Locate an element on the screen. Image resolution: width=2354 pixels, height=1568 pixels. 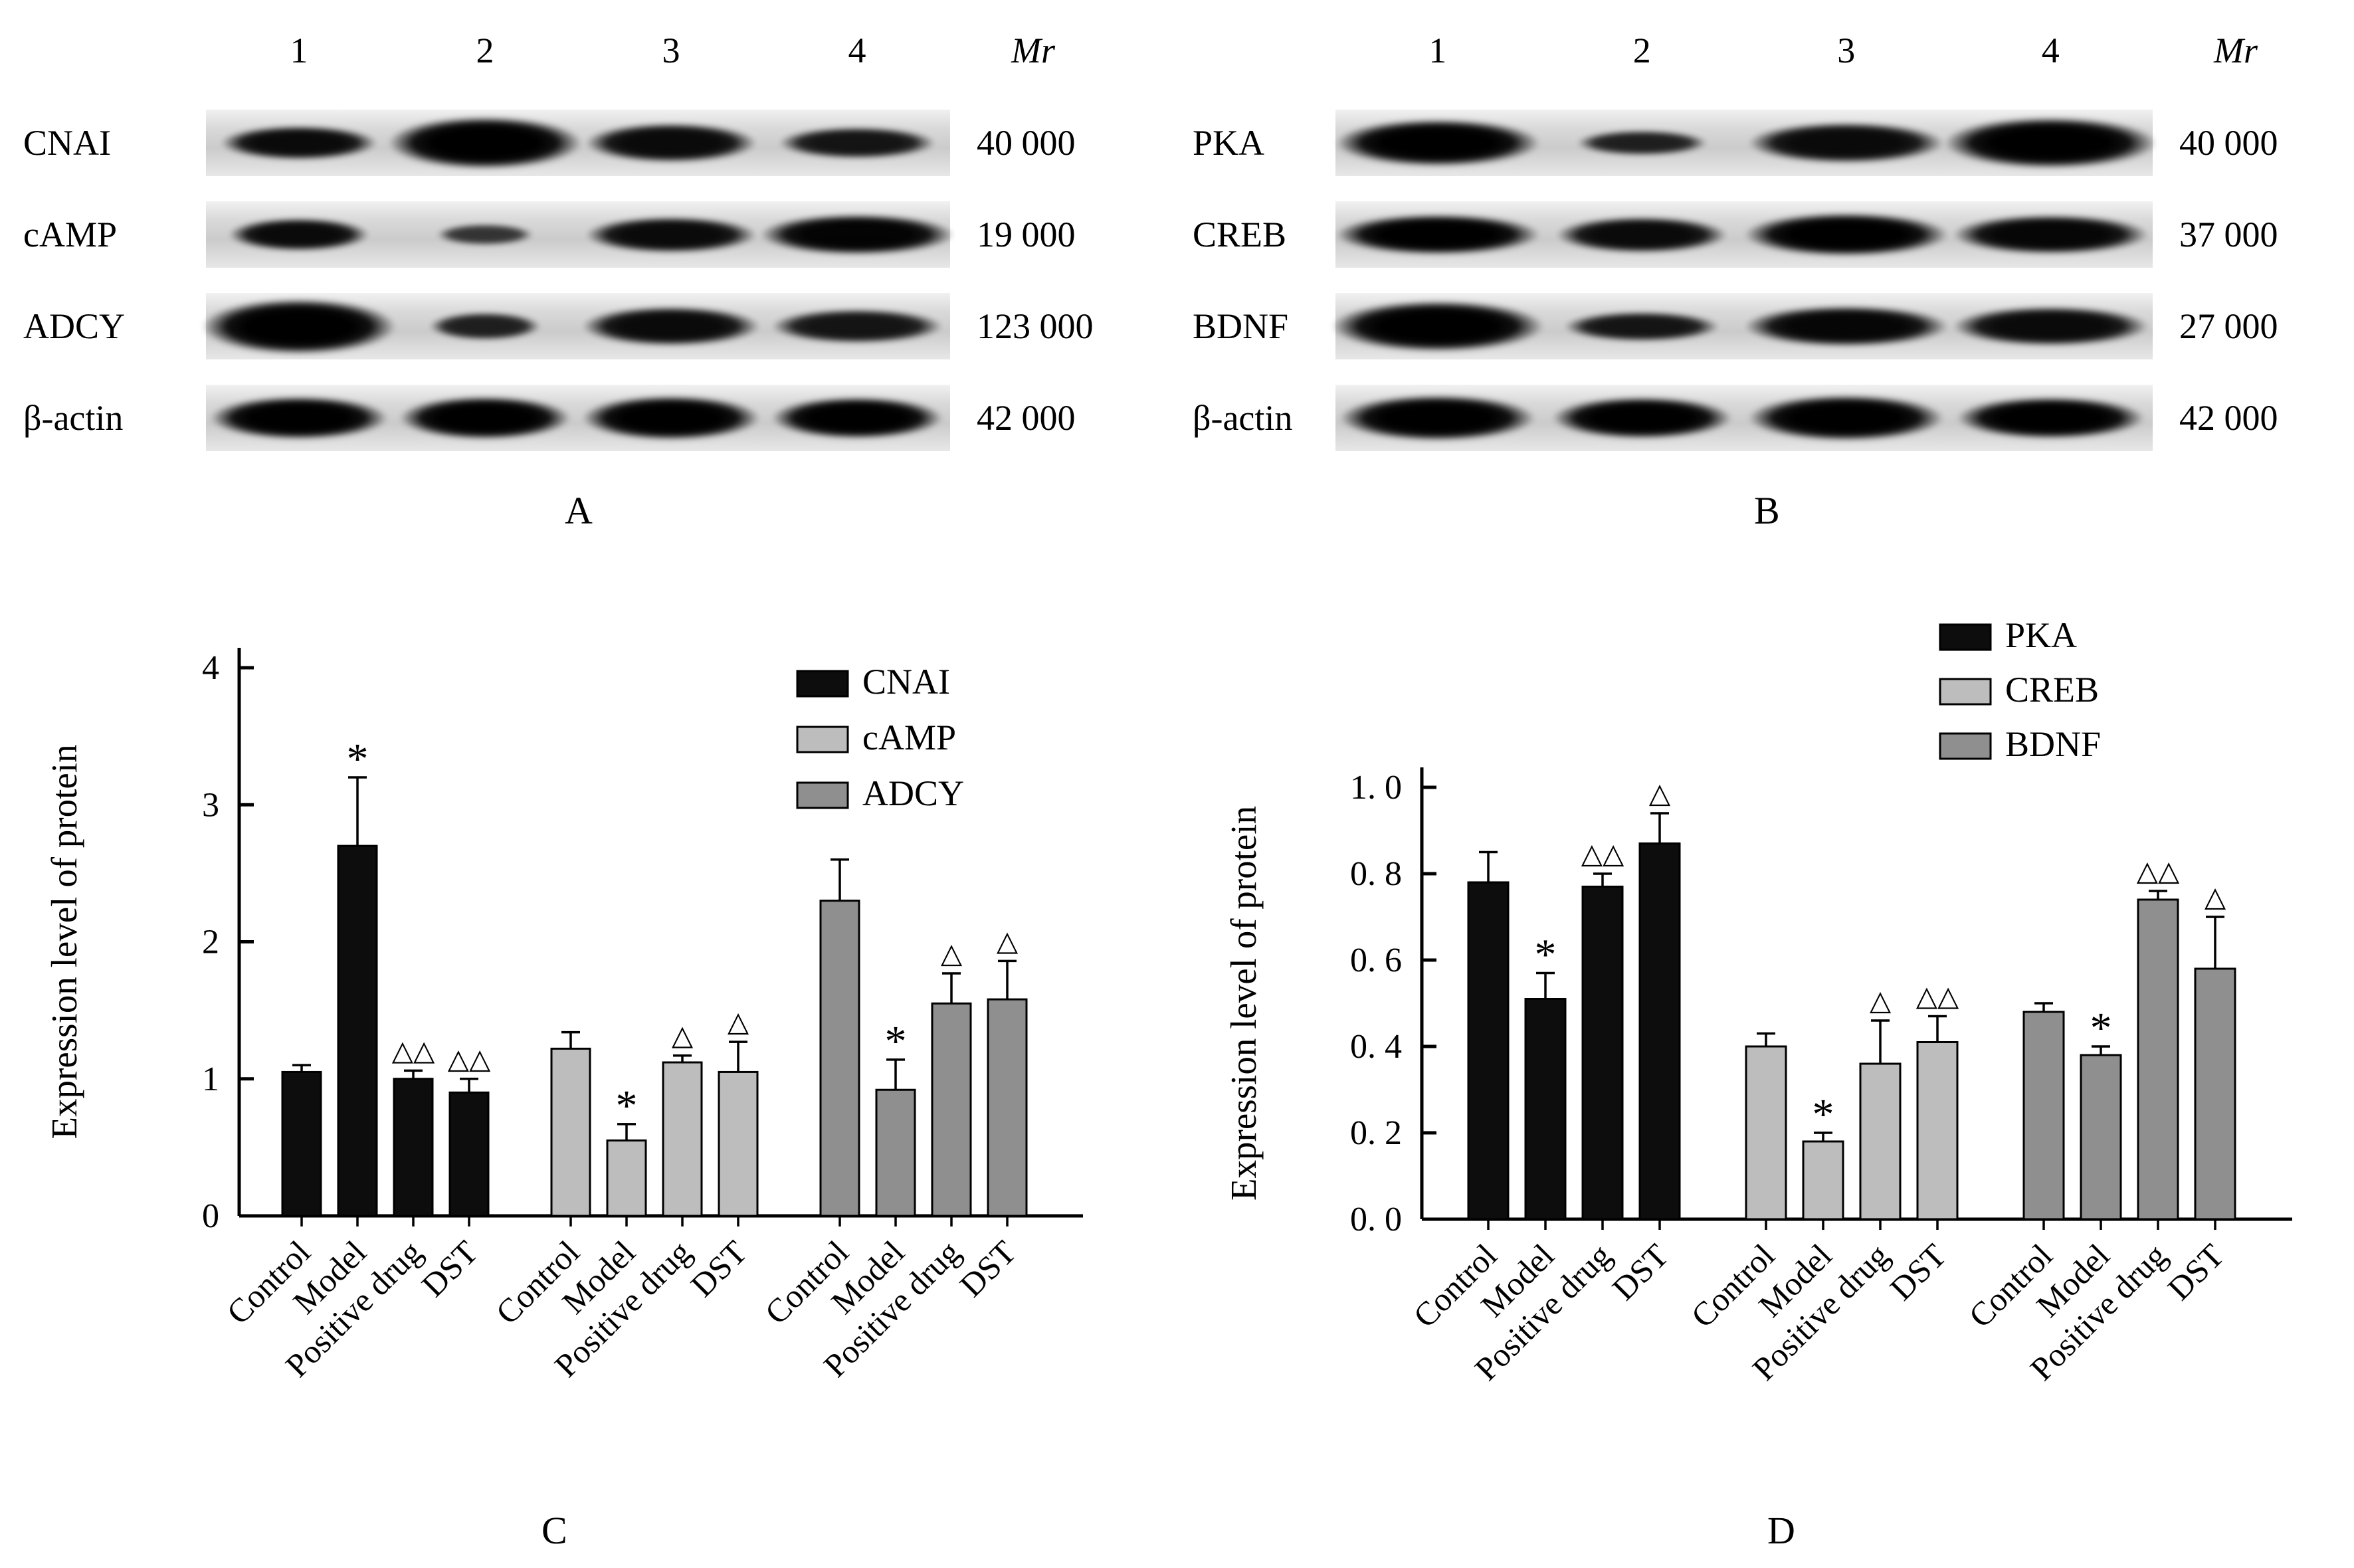
blot-row: BDNF 27 000 is located at coordinates (1764, 326).